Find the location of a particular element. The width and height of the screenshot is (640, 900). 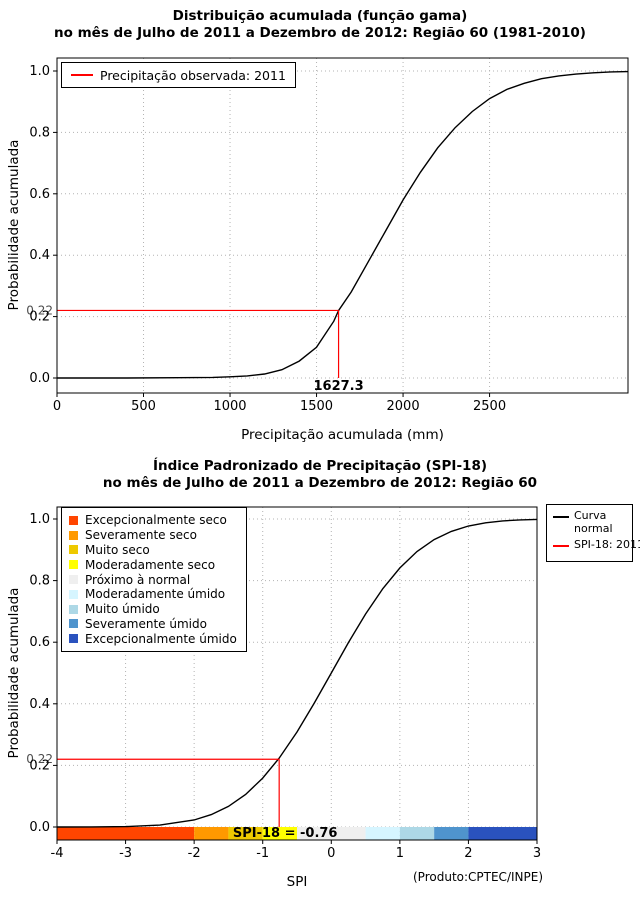

legend-item: SPI-18: 2011 is located at coordinates (596, 545).